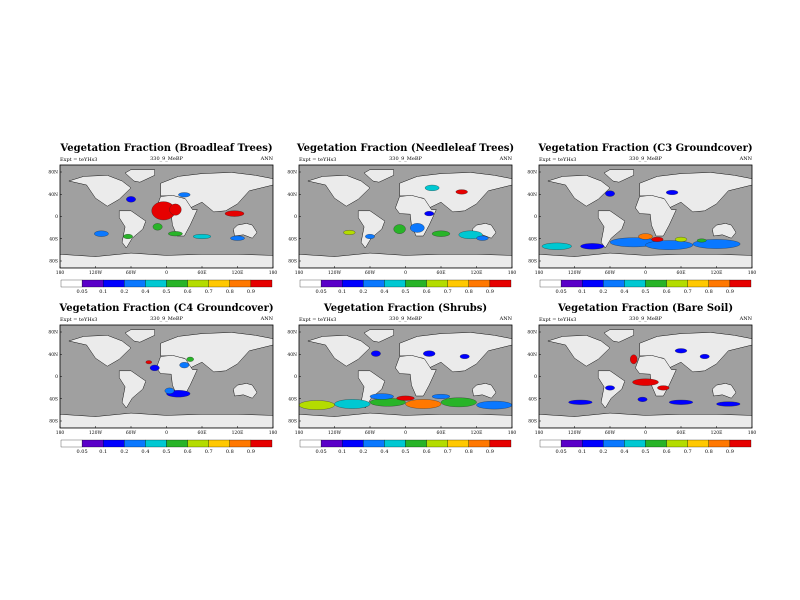 Image resolution: width=800 pixels, height=600 pixels. Describe the element at coordinates (645, 308) in the screenshot. I see `panel-title: Vegetation Fraction (Bare Soil)` at that location.